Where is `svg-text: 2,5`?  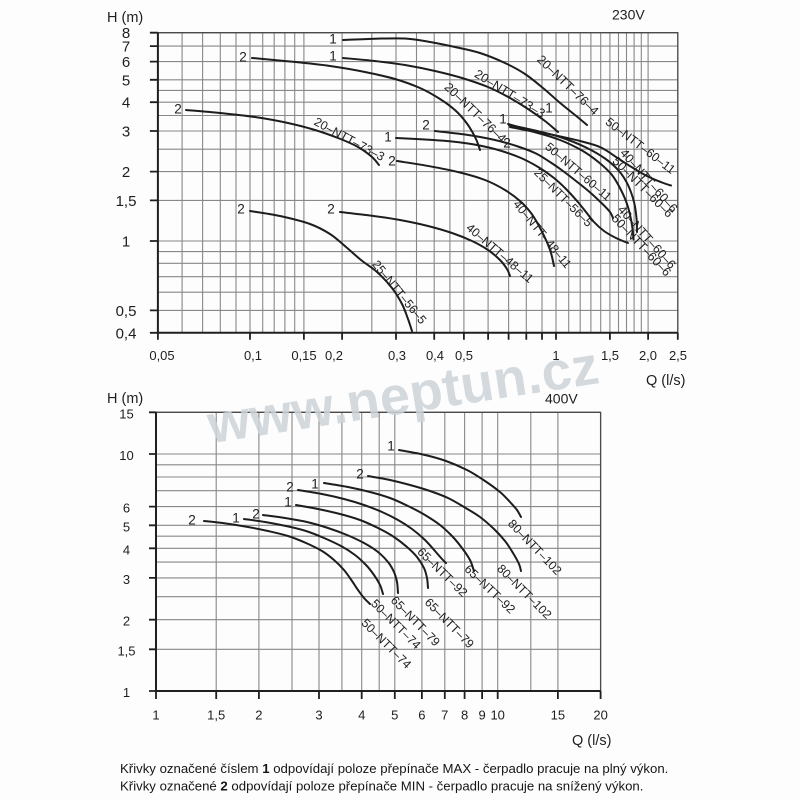 svg-text: 2,5 is located at coordinates (678, 355).